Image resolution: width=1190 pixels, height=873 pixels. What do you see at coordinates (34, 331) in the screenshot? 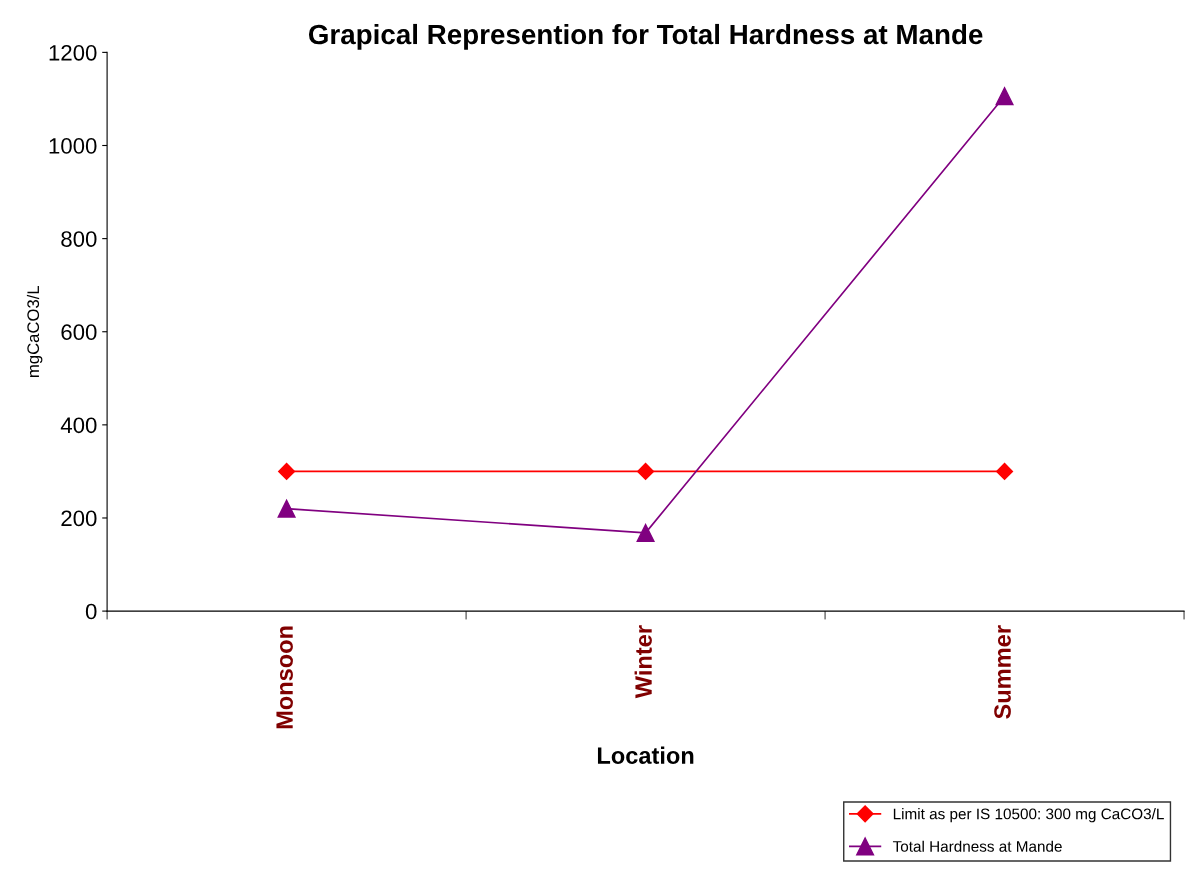
I see `y-axis-title: mgCaCO3/L` at bounding box center [34, 331].